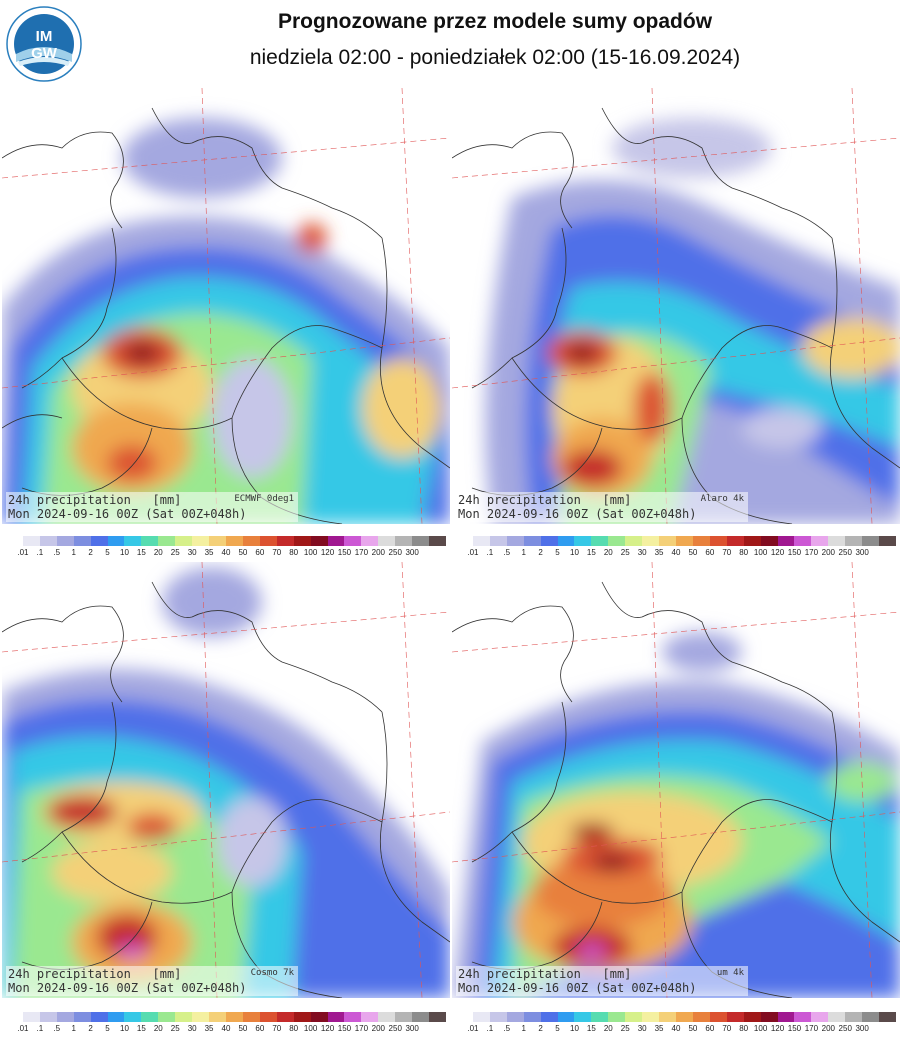  I want to click on panel-model-name: um 4k, so click(730, 973).